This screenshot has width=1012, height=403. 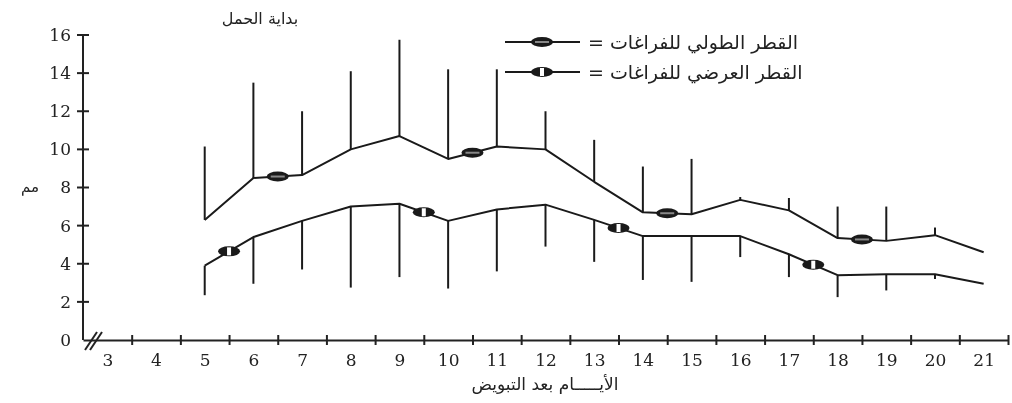 I want to click on x-tick-label: 4, so click(x=156, y=360).